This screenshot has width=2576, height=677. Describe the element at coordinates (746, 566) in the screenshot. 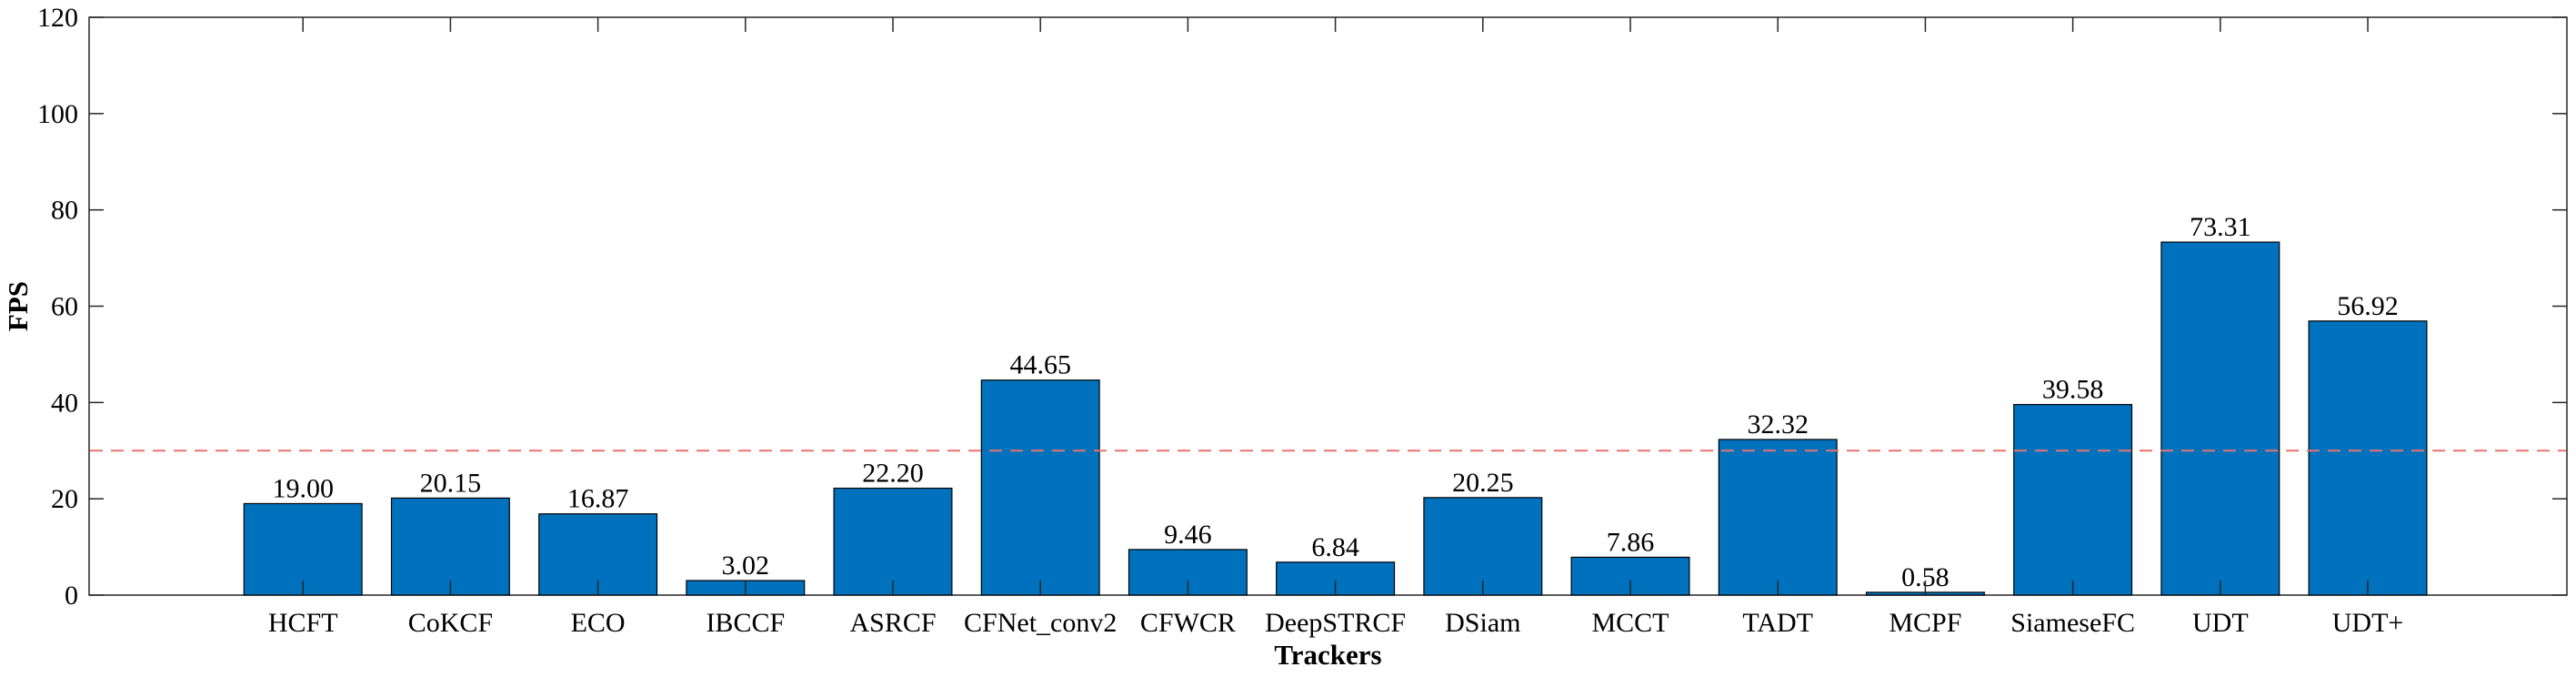

I see `bar-value-label: 3.02` at that location.